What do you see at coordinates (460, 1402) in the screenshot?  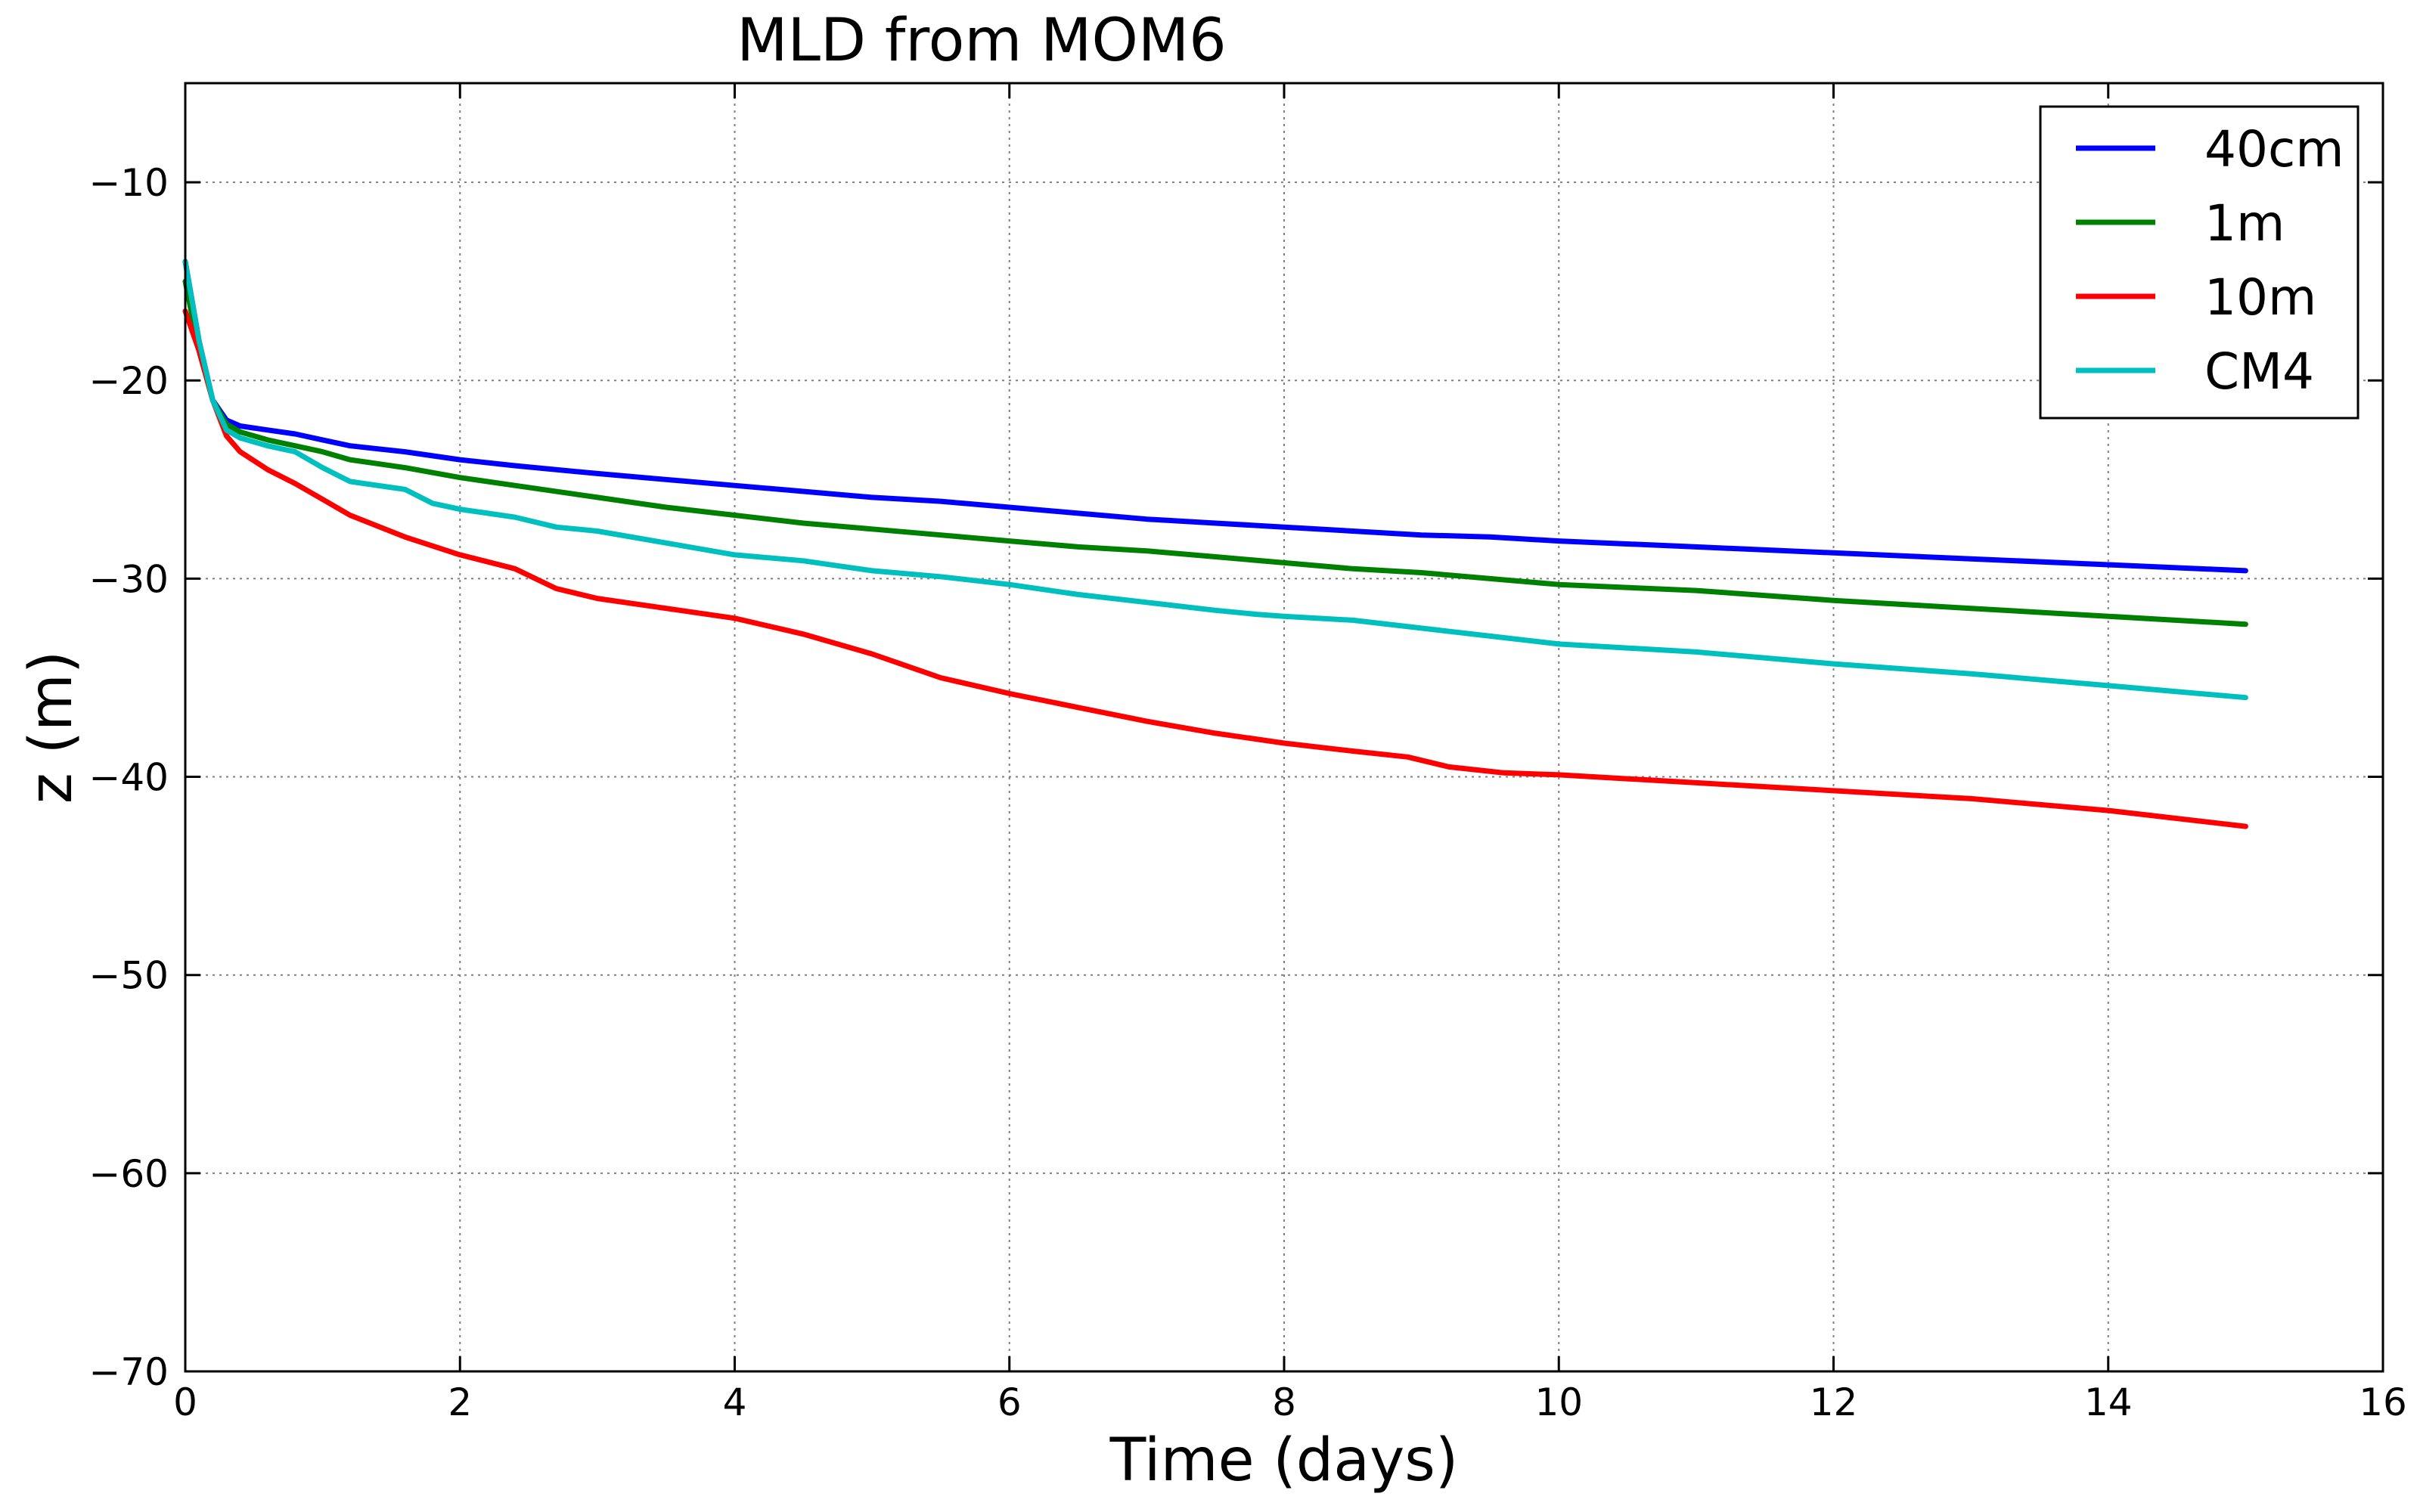 I see `x-tick-label: 2` at bounding box center [460, 1402].